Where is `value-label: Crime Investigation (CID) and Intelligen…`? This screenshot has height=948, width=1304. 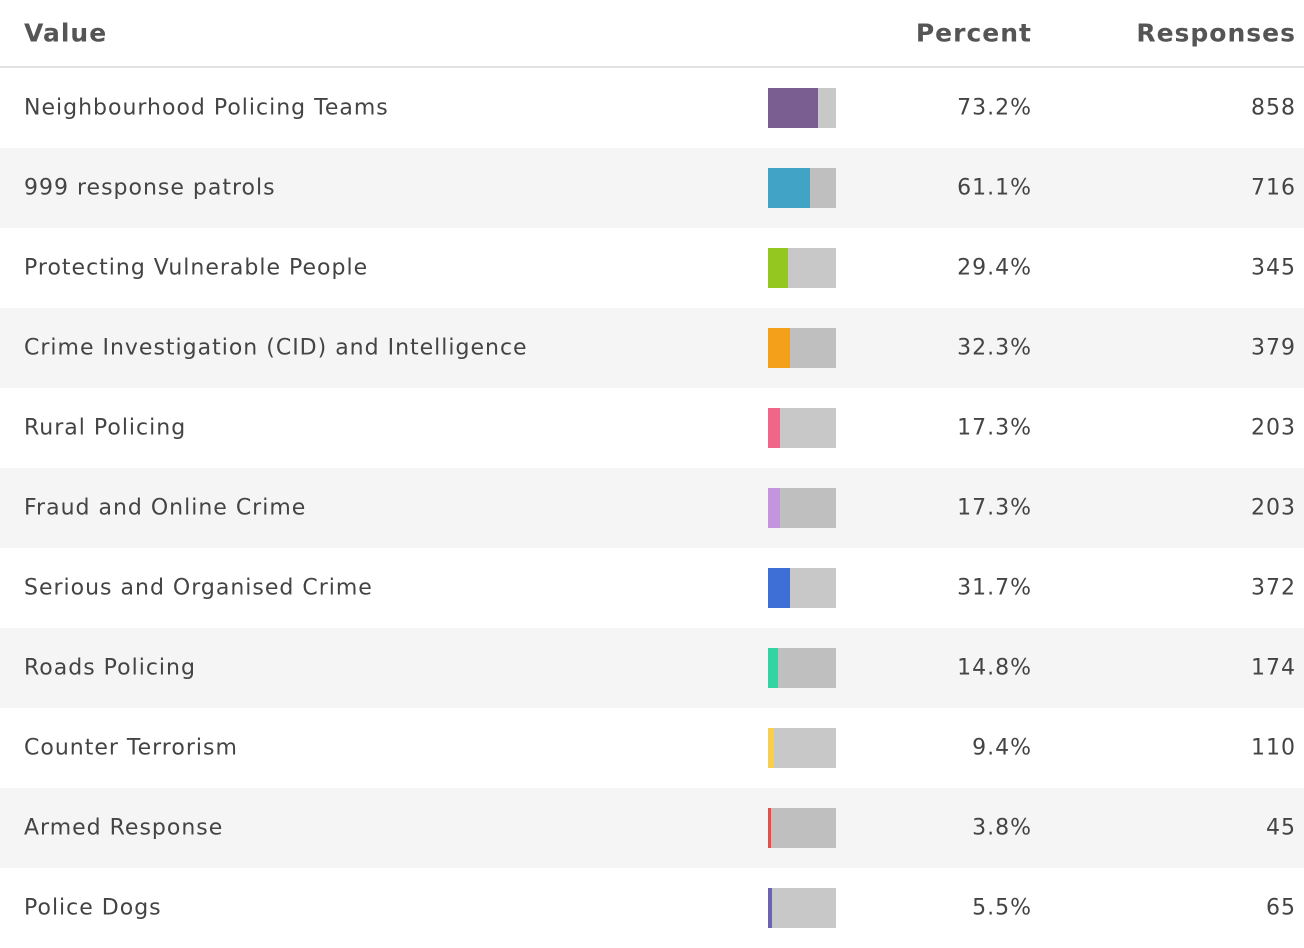
value-label: Crime Investigation (CID) and Intelligen… is located at coordinates (276, 348).